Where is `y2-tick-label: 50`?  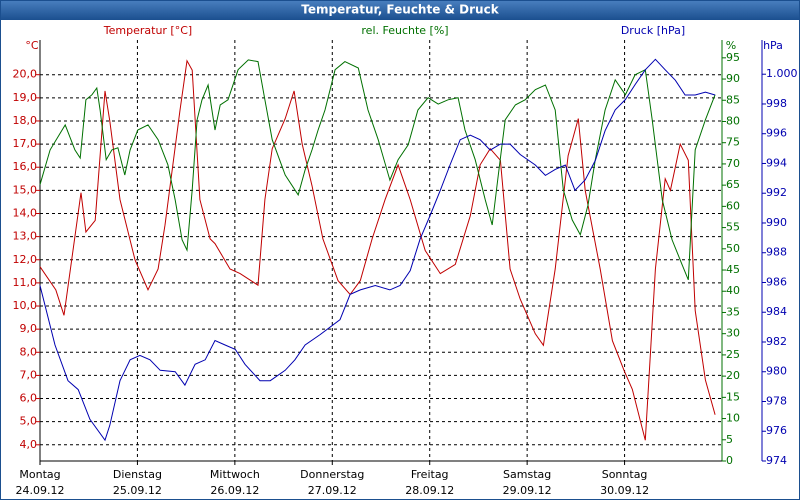 y2-tick-label: 50 is located at coordinates (733, 248).